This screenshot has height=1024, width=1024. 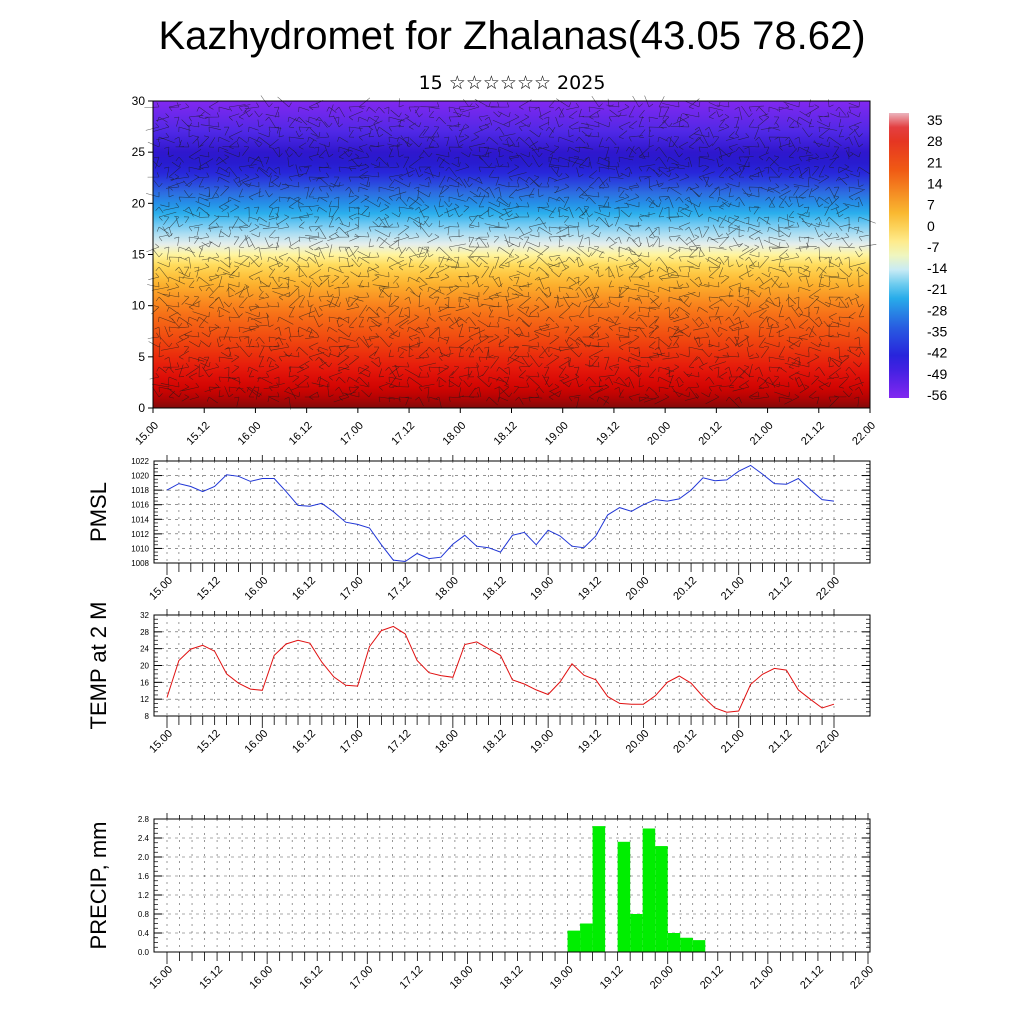 What do you see at coordinates (140, 476) in the screenshot?
I see `pmsl-y-tick-label: 1020` at bounding box center [140, 476].